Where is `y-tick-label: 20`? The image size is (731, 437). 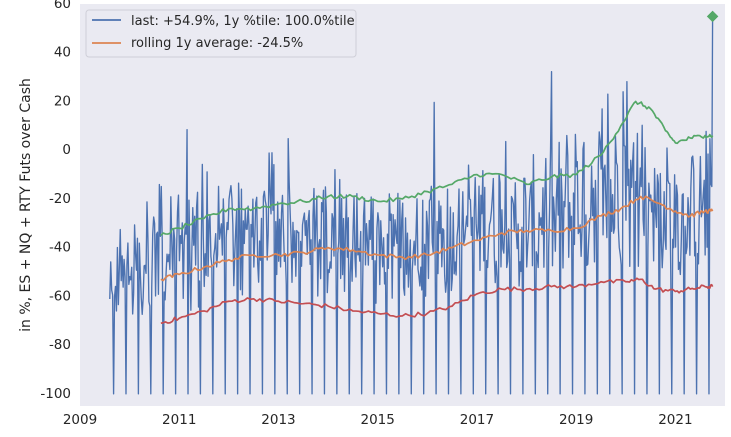 y-tick-label: 20 is located at coordinates (62, 101).